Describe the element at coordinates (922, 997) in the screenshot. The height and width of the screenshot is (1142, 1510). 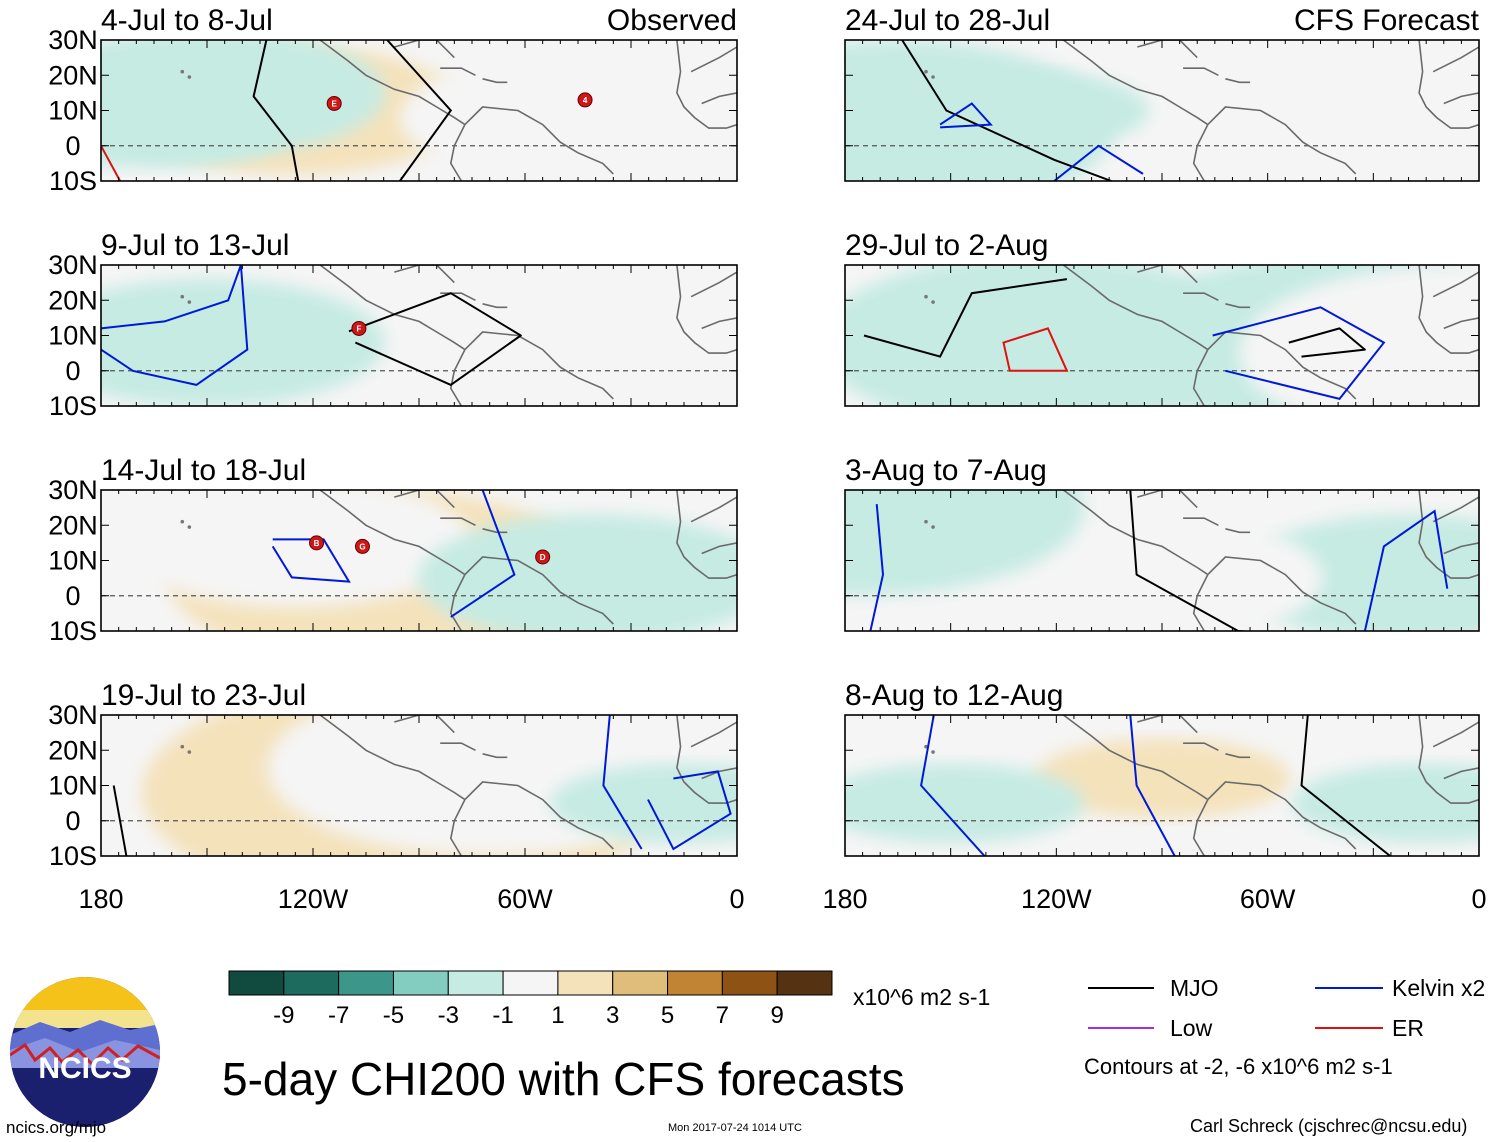
I see `colorbar-unit-label: x10^6 m2 s-1` at that location.